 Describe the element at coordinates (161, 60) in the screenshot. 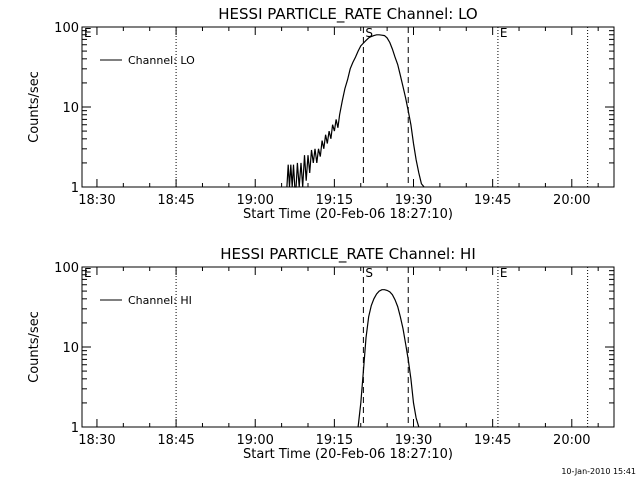

I see `legend-label: Channel: LO` at that location.